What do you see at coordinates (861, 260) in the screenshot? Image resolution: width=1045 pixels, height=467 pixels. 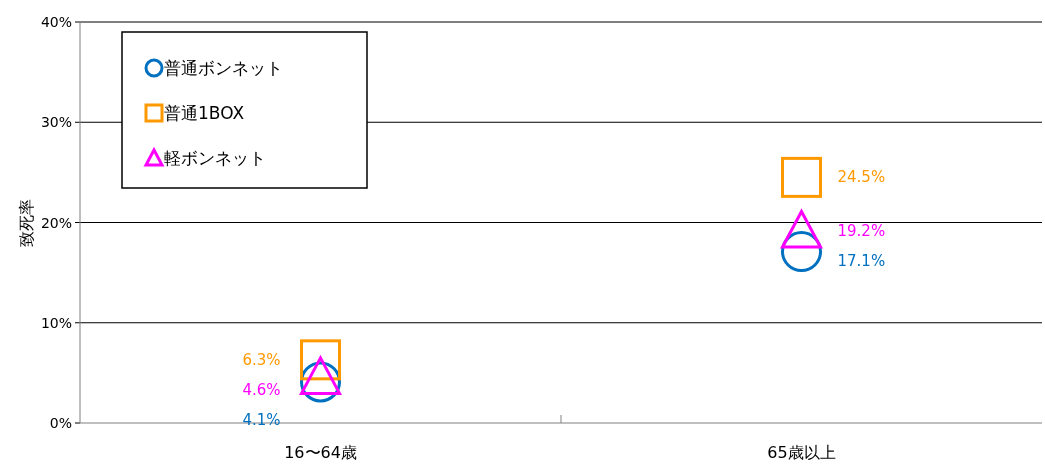 I see `data-label: 17.1%` at bounding box center [861, 260].